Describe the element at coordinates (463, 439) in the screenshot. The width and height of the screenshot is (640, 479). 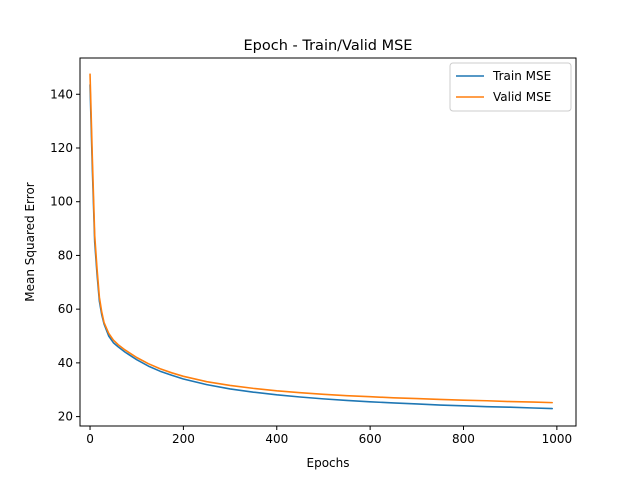
I see `x-tick-label: 800` at that location.